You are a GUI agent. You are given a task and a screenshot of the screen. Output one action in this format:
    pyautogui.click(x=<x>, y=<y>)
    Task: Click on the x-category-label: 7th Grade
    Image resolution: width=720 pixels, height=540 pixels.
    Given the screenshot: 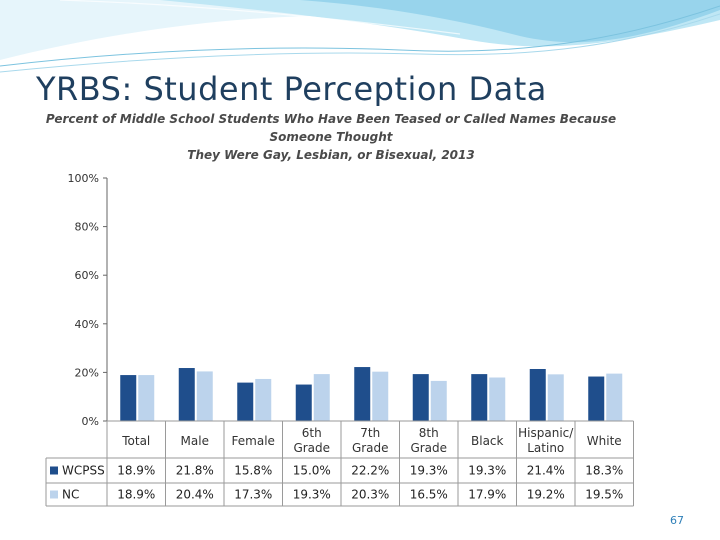 What is the action you would take?
    pyautogui.click(x=370, y=440)
    